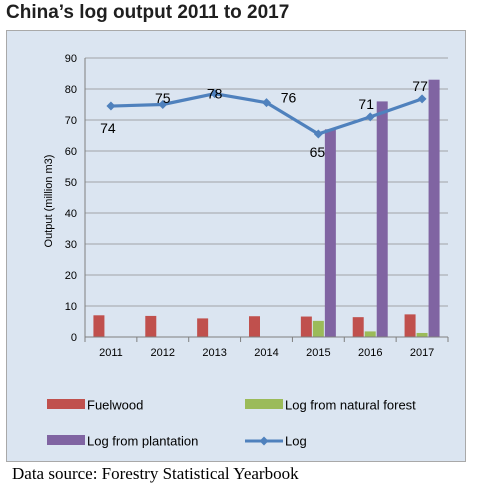 This screenshot has height=492, width=479. What do you see at coordinates (115, 405) in the screenshot?
I see `legend-label: Fuelwood` at bounding box center [115, 405].